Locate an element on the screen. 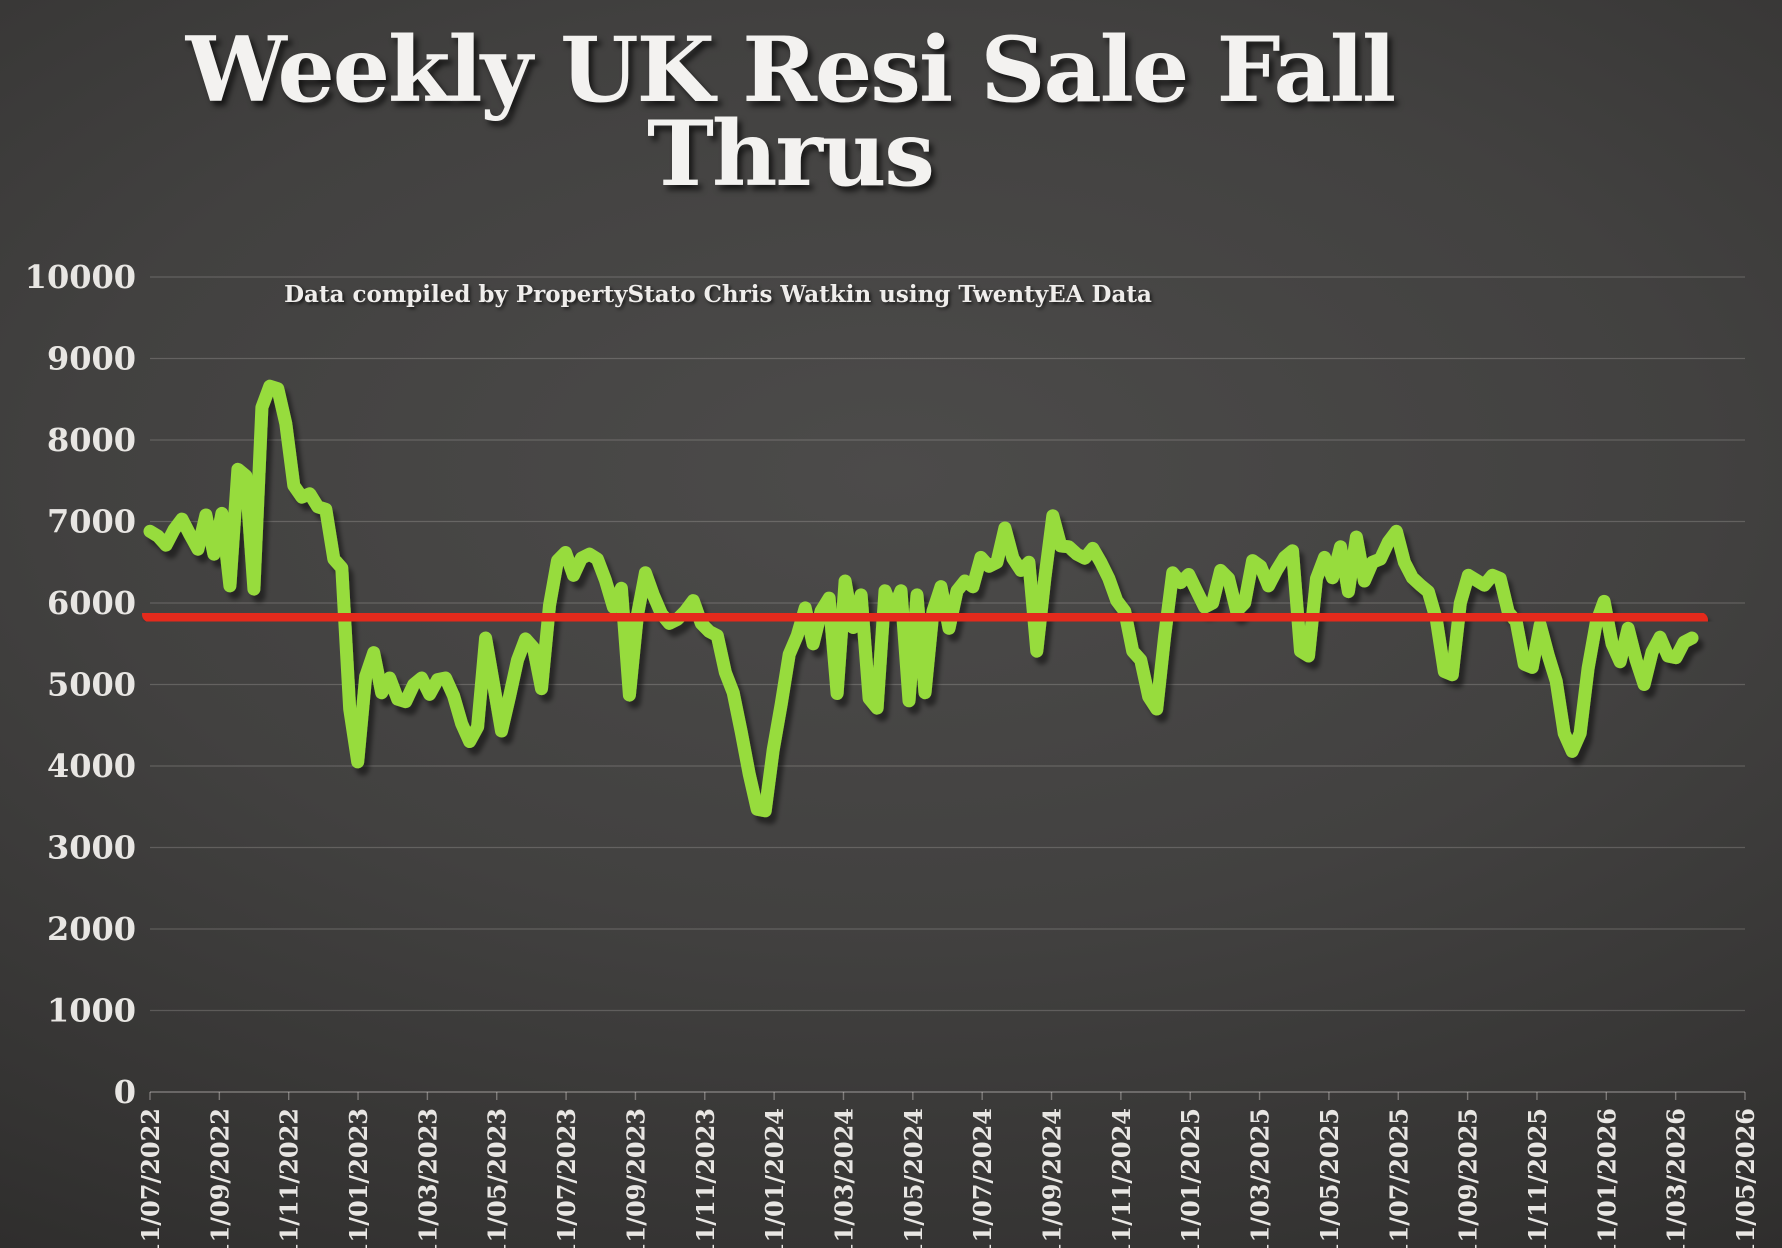 This screenshot has width=1782, height=1248. x-axis-label: 11/03/2024 is located at coordinates (843, 1178).